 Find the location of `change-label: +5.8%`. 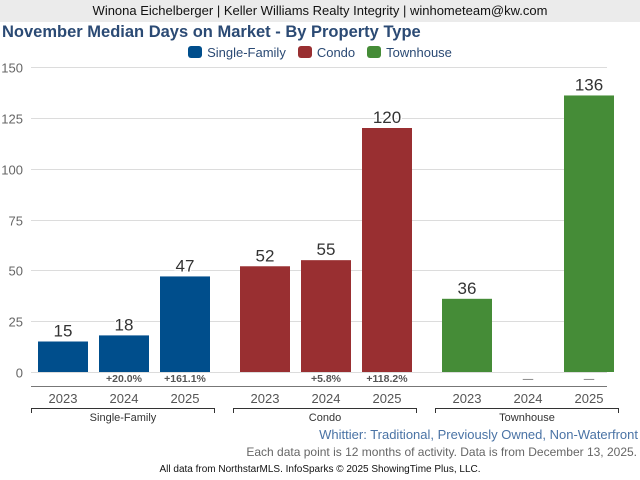

change-label: +5.8% is located at coordinates (326, 379).